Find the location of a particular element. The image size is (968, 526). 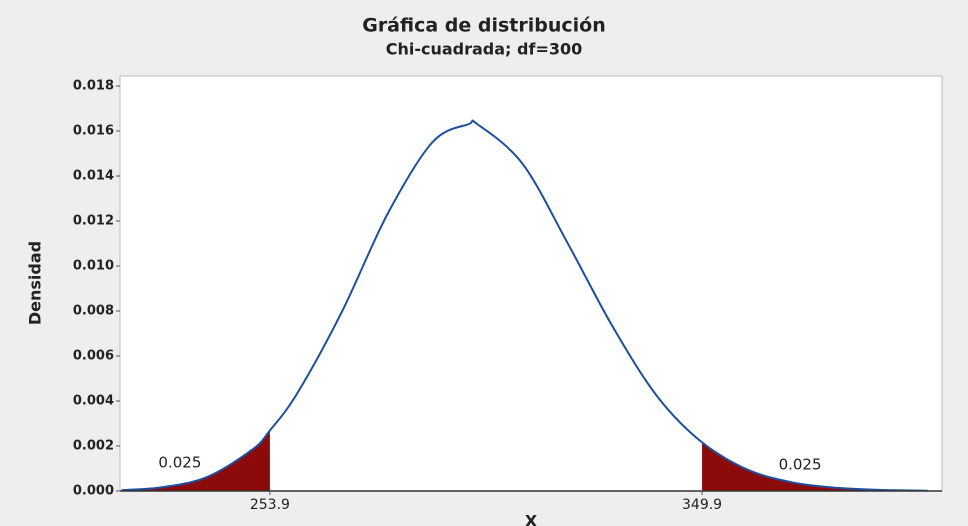

y-tick-label: 0.010 is located at coordinates (93, 266).